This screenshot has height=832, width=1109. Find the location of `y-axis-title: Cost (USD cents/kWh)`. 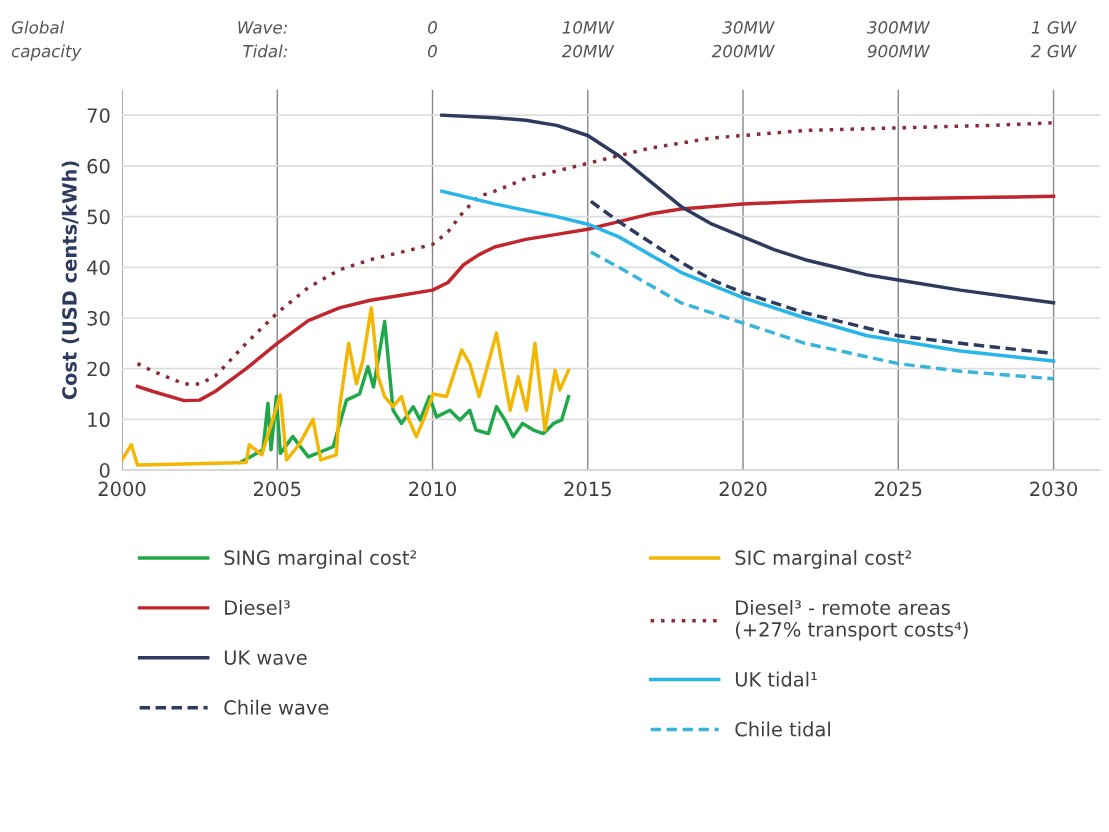

y-axis-title: Cost (USD cents/kWh) is located at coordinates (70, 280).